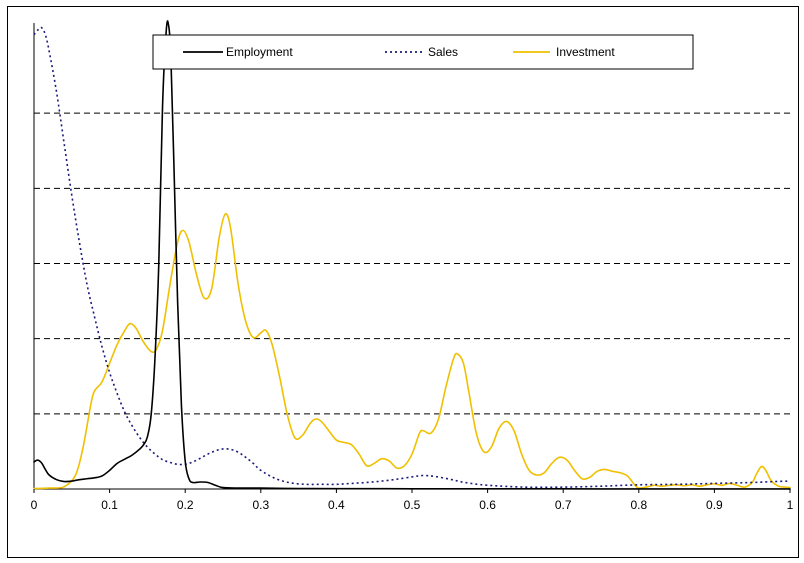 The height and width of the screenshot is (563, 804). Describe the element at coordinates (563, 505) in the screenshot. I see `x-tick-label: 0.7` at that location.